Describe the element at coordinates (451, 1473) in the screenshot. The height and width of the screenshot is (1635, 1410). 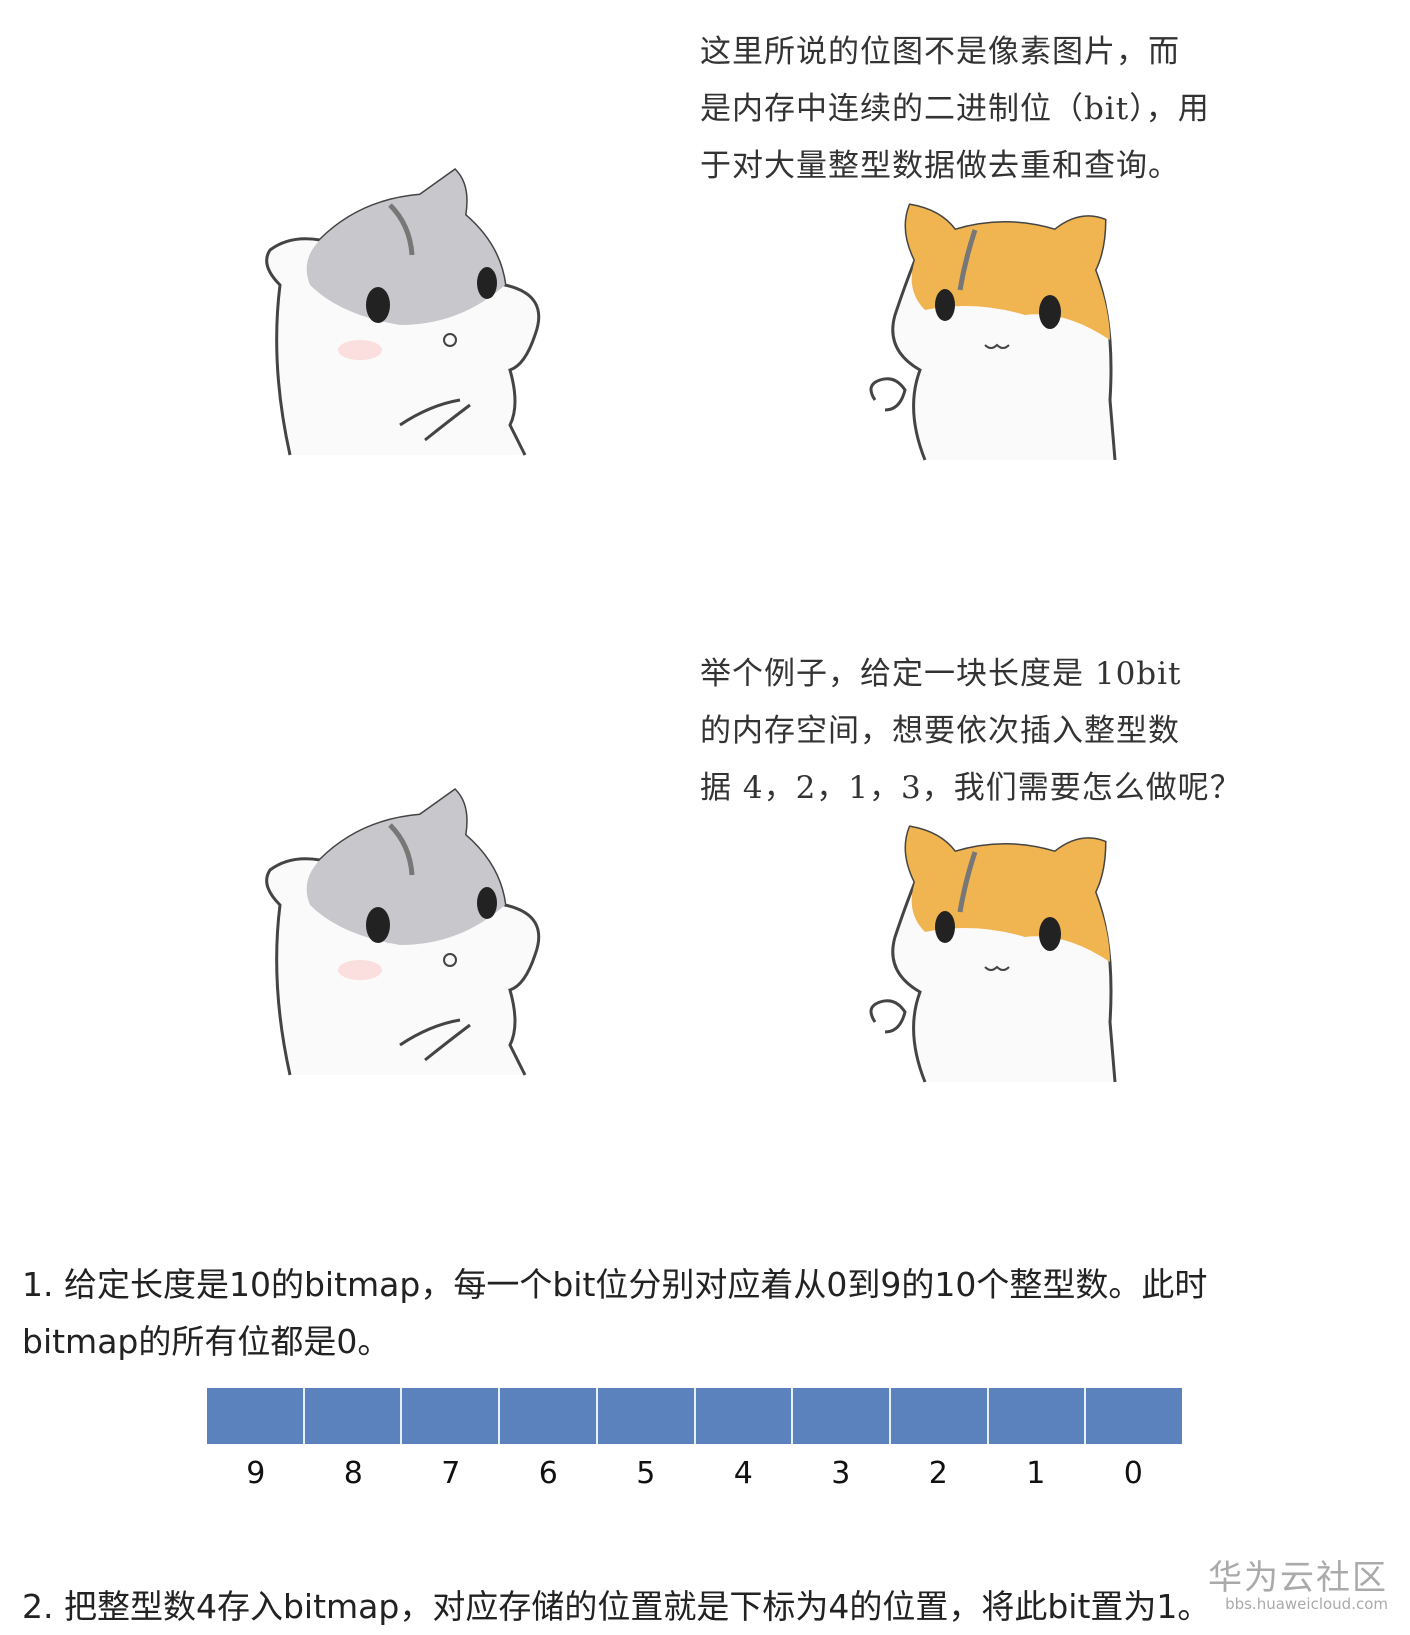
I see `bit-index-label: 7` at that location.